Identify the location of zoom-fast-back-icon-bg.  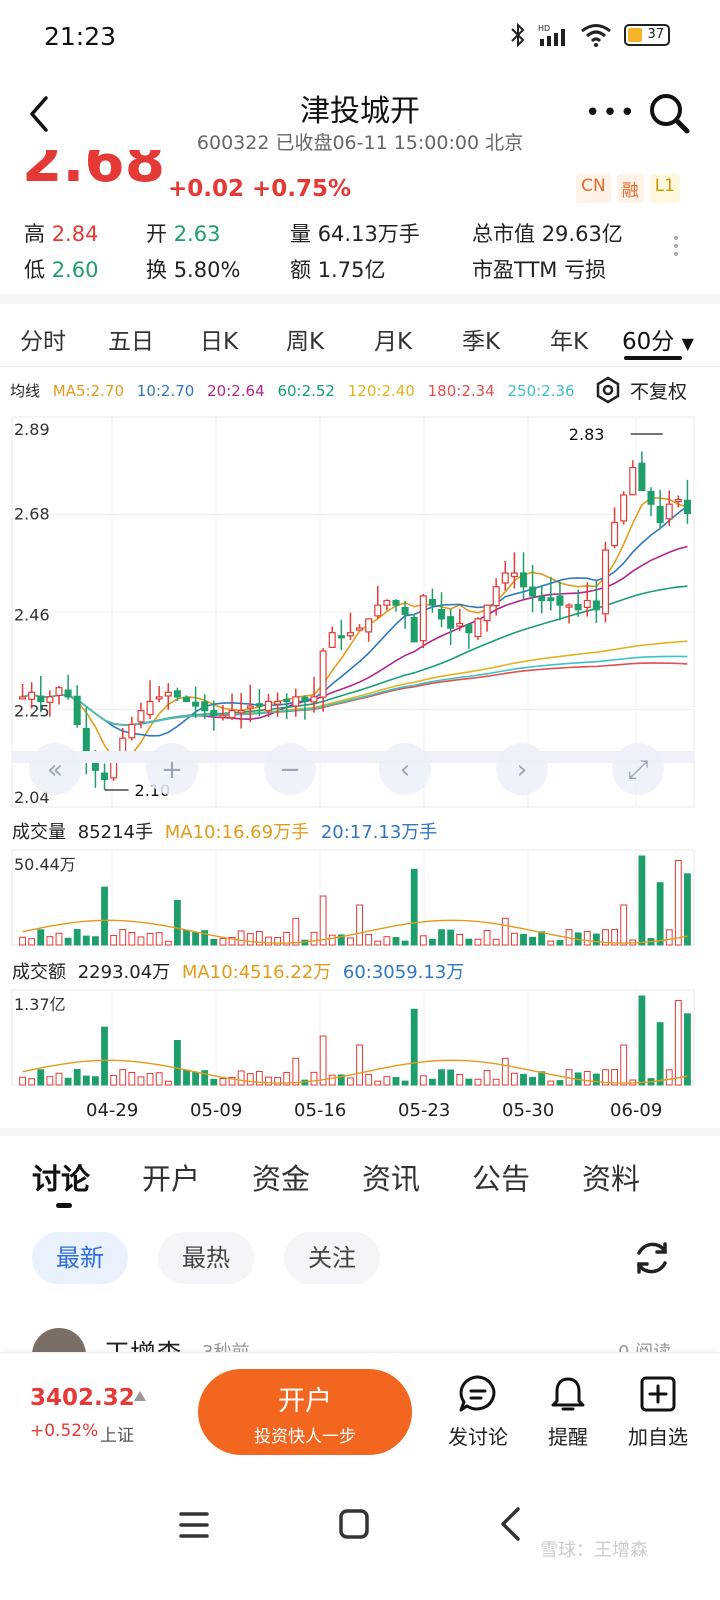
(55, 769).